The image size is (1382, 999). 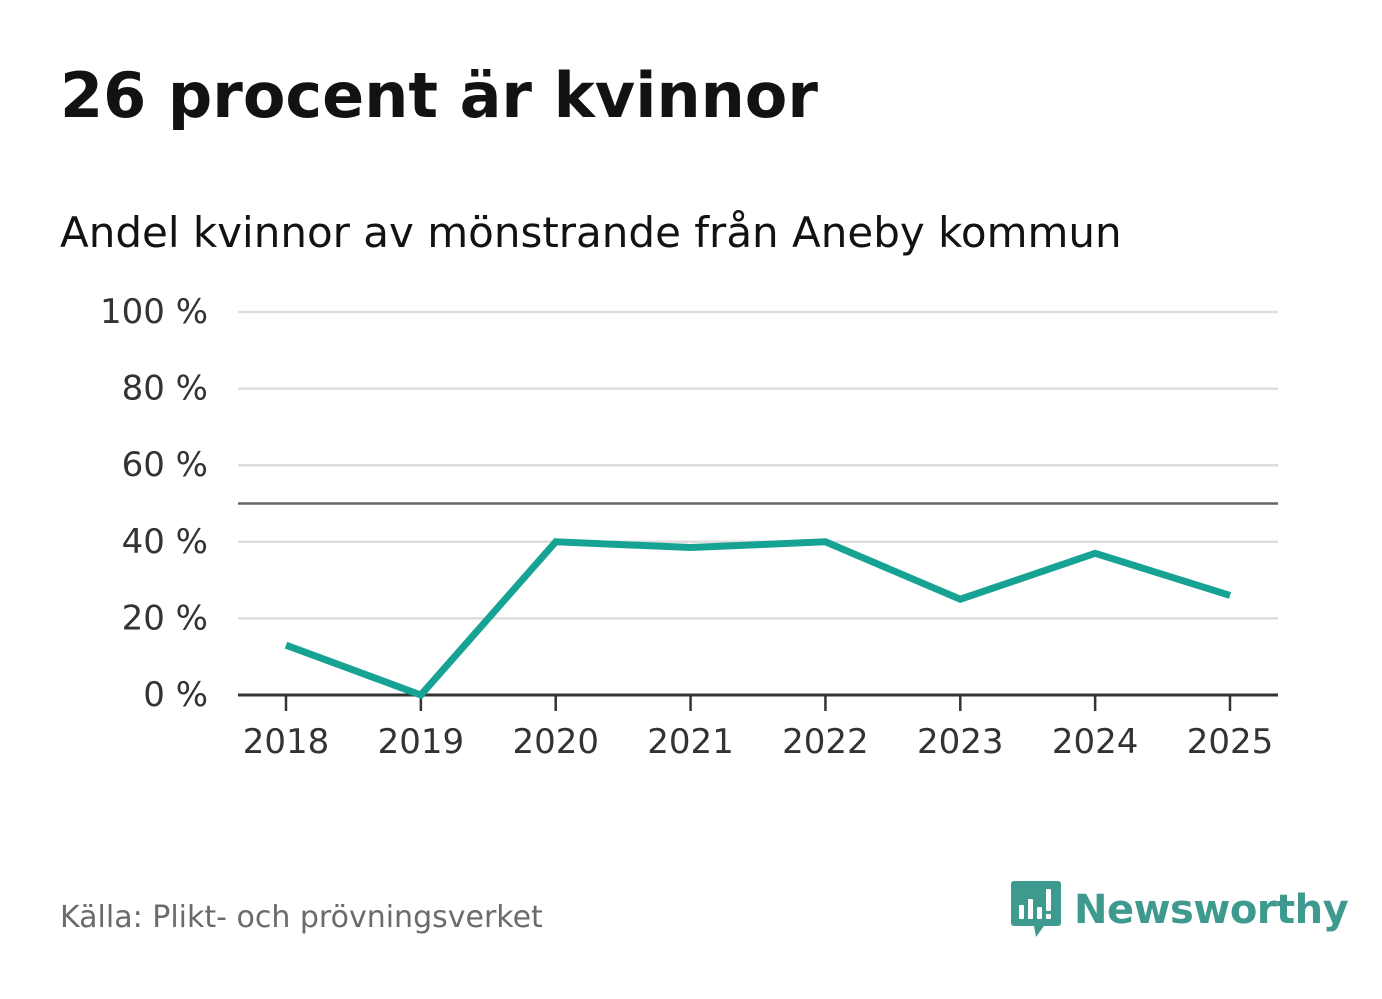 What do you see at coordinates (421, 742) in the screenshot?
I see `x-tick-label: 2019` at bounding box center [421, 742].